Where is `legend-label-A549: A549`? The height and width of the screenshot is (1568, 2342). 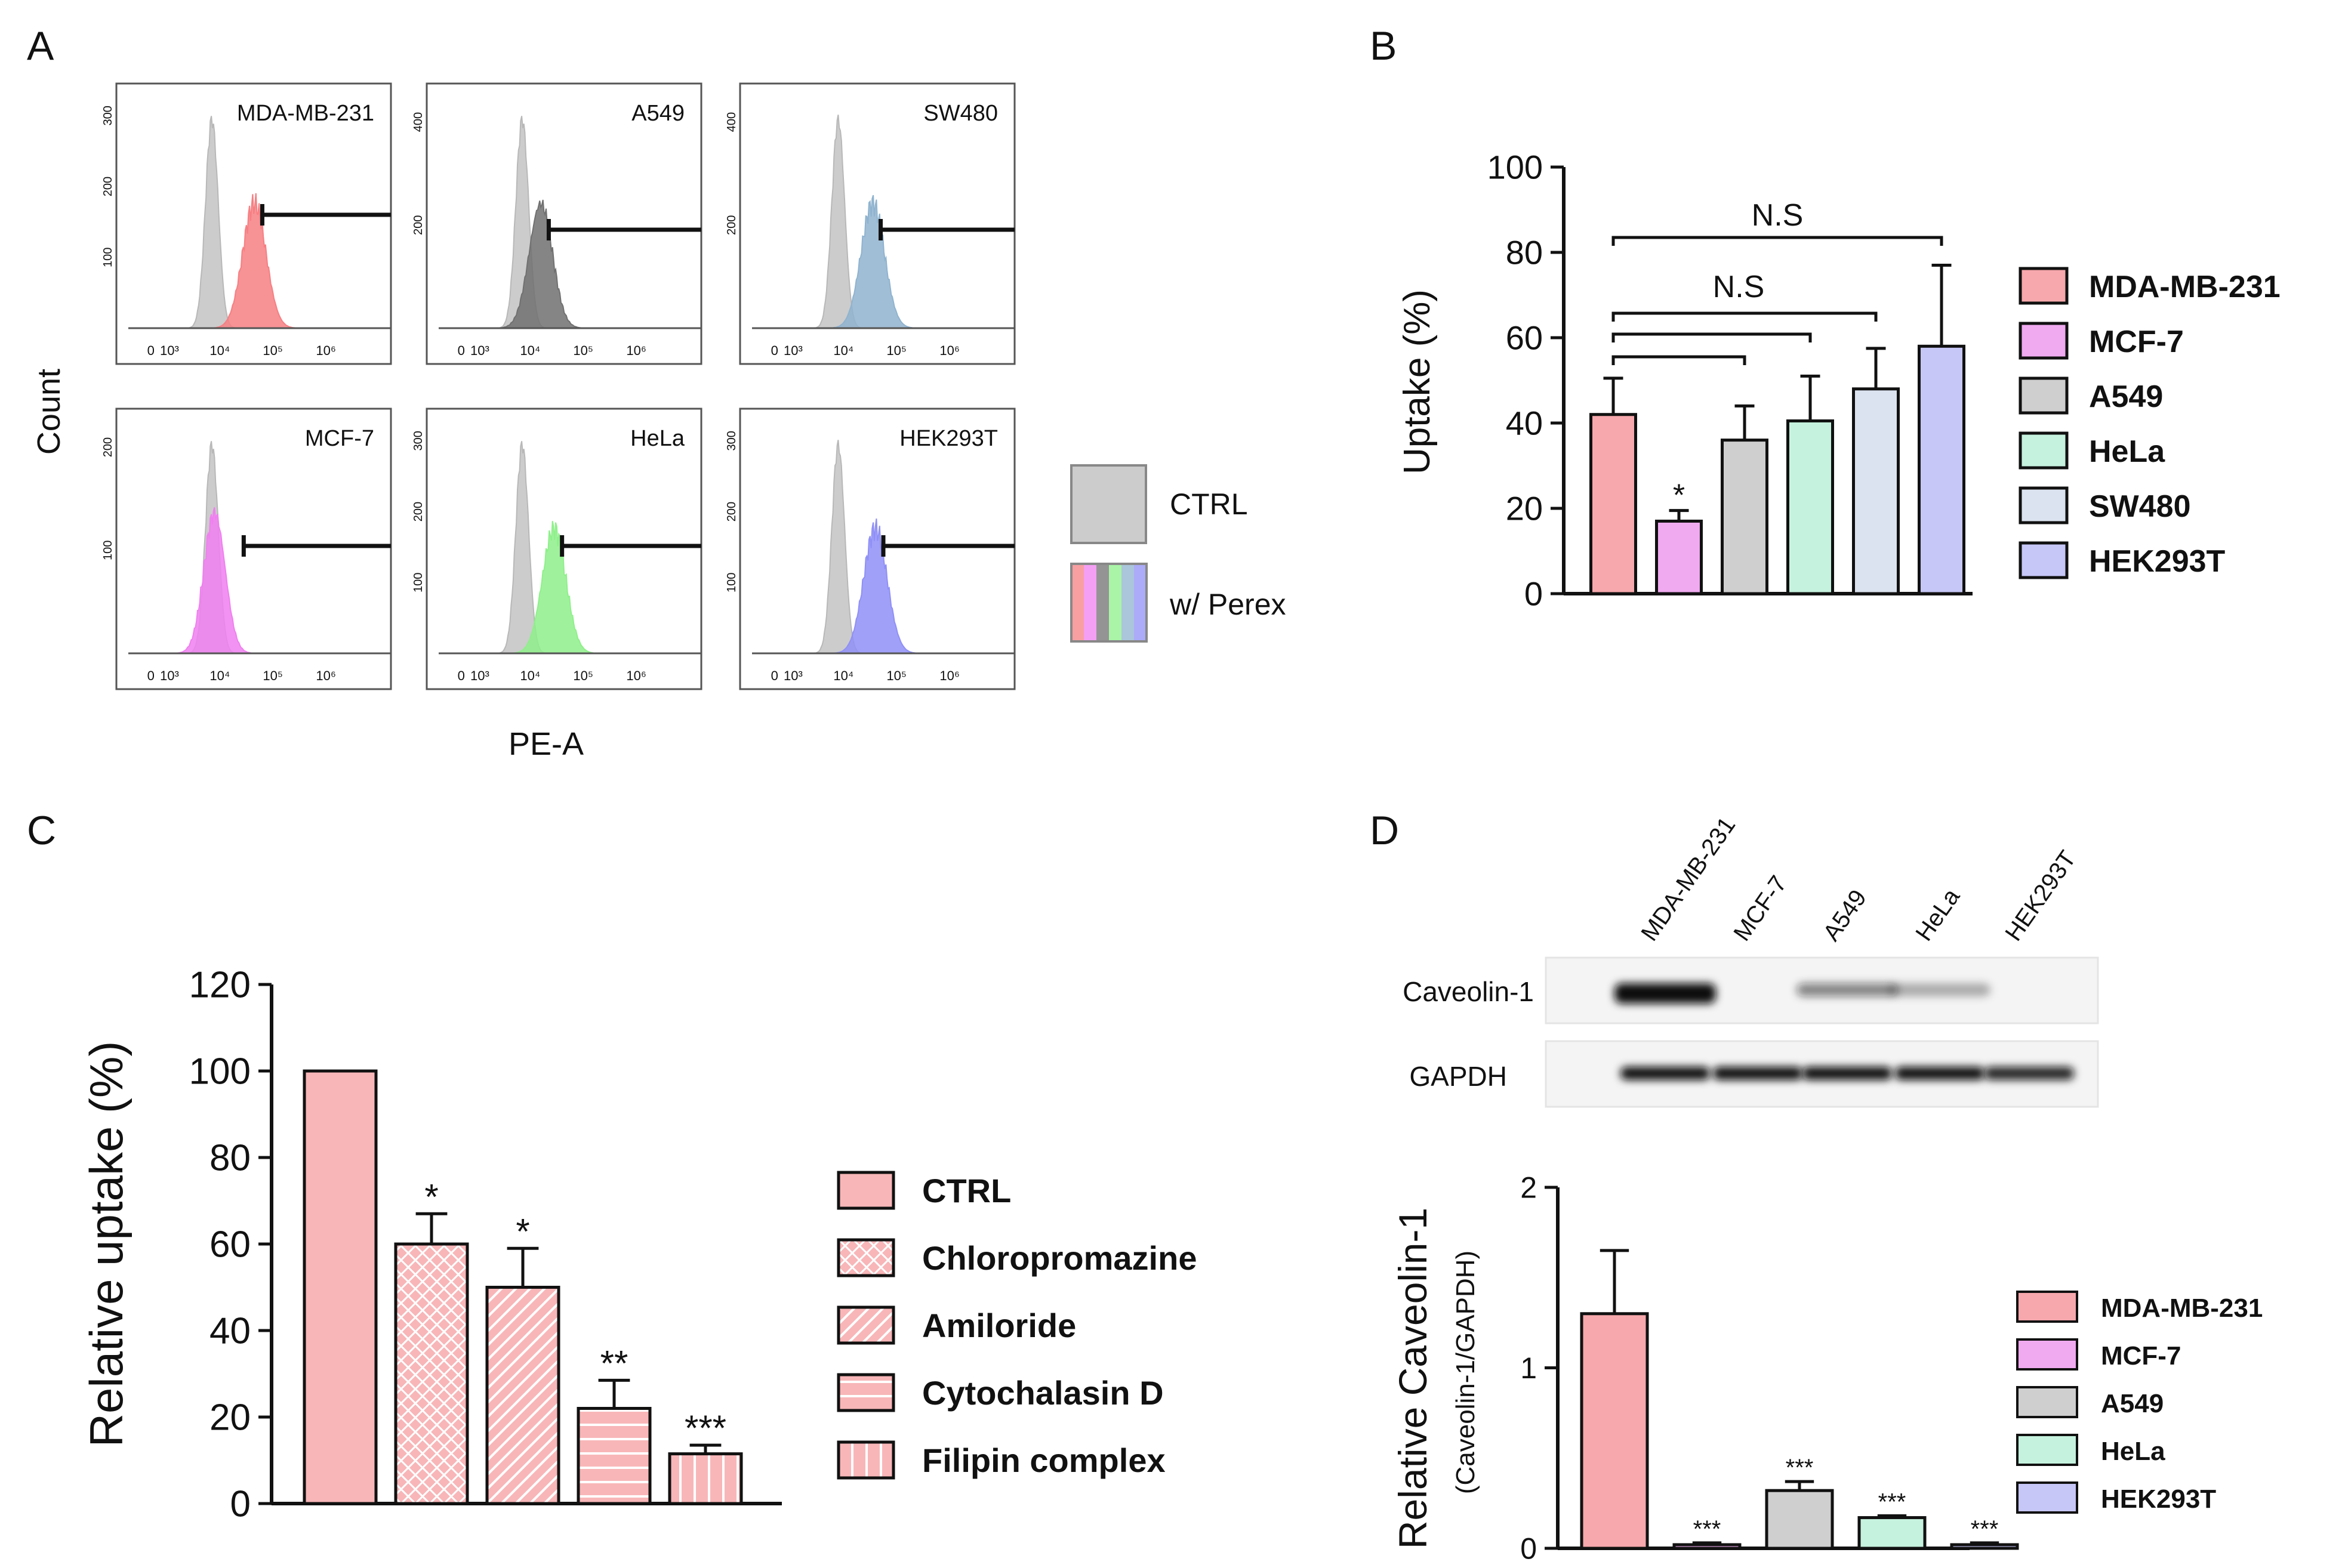
legend-label-A549: A549 is located at coordinates (2126, 396).